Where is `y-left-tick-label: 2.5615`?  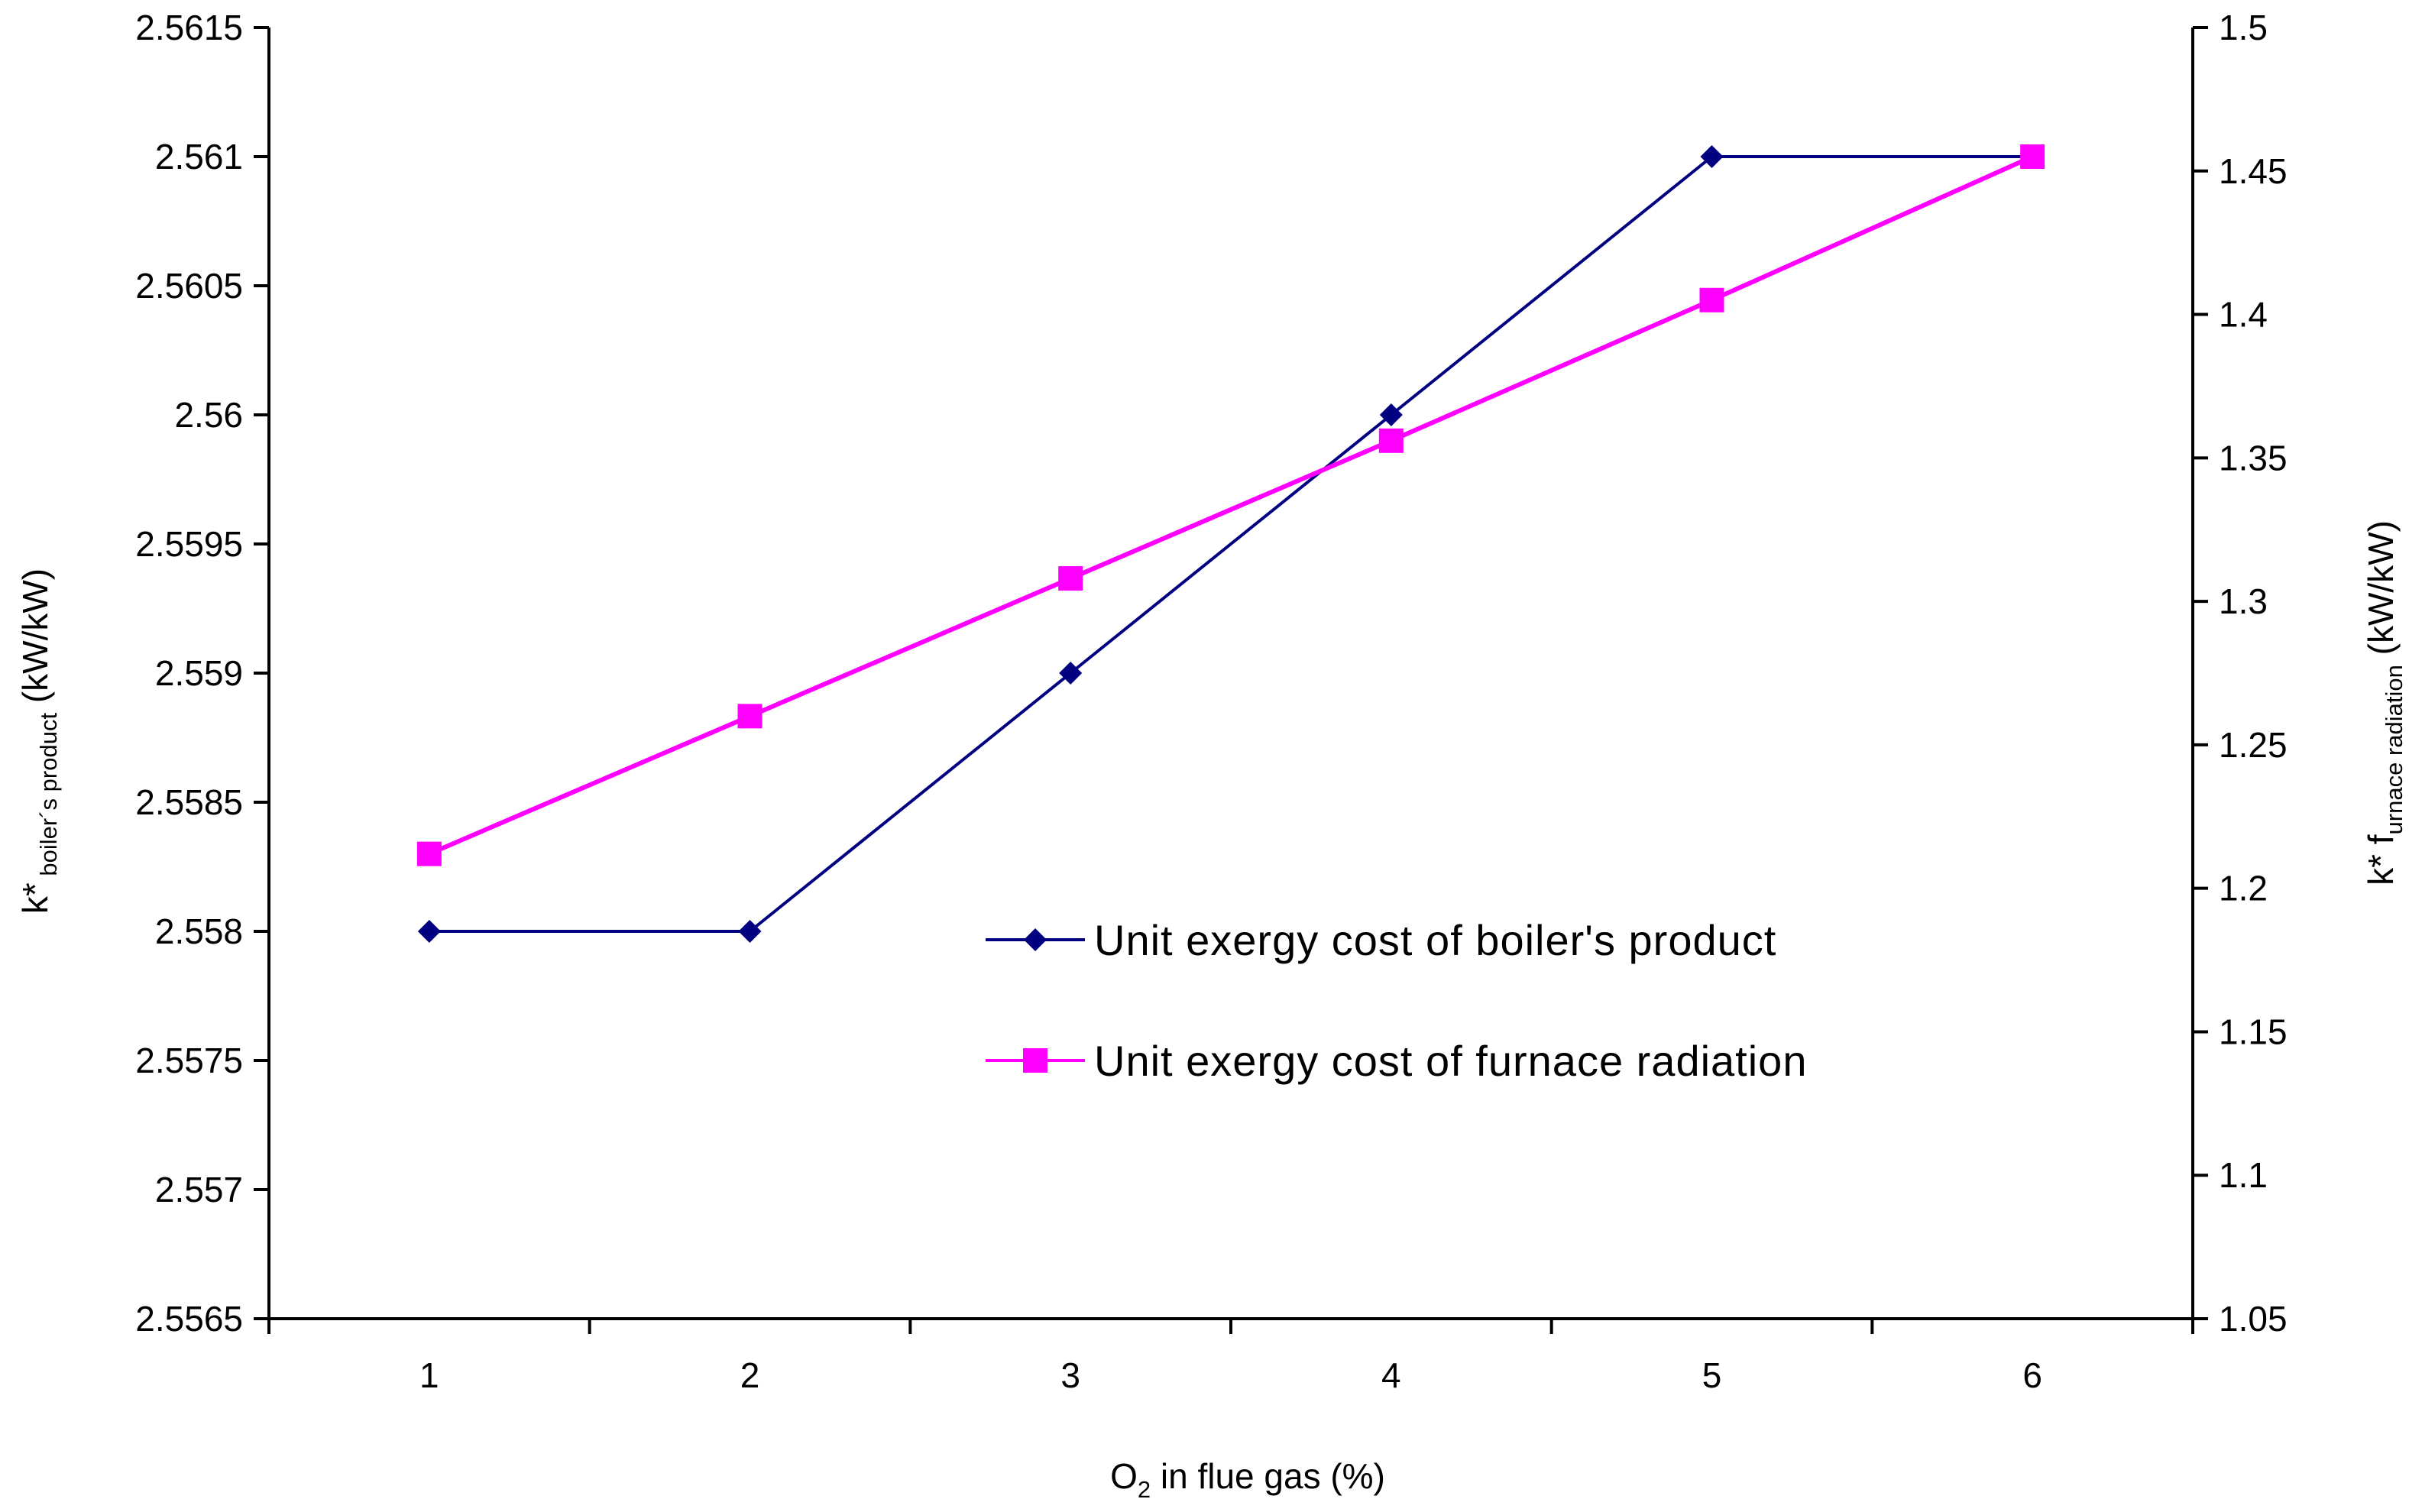
y-left-tick-label: 2.5615 is located at coordinates (189, 27).